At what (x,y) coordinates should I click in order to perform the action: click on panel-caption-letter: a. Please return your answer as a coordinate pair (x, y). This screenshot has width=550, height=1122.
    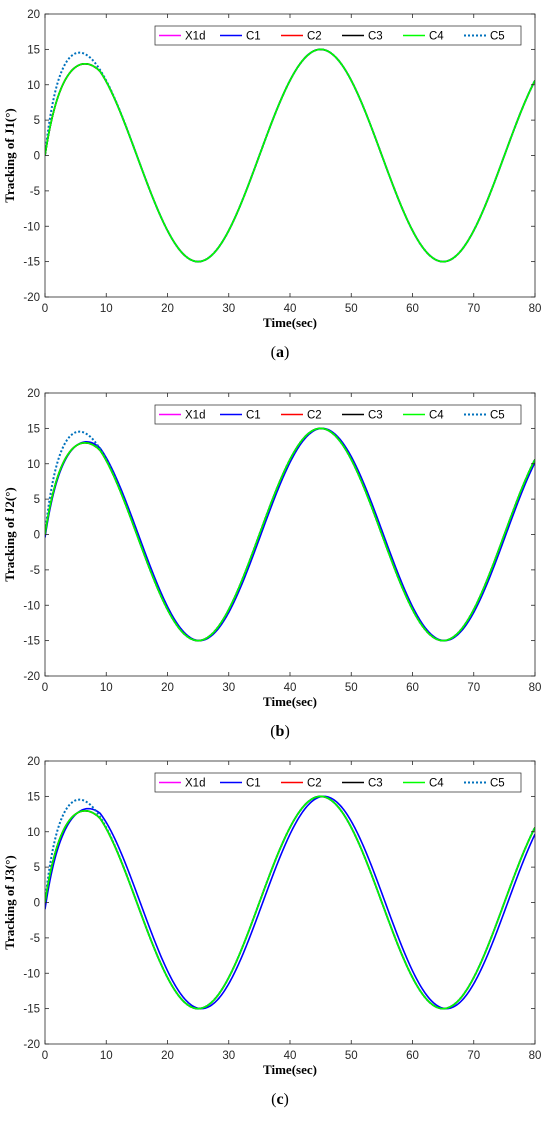
    Looking at the image, I should click on (280, 352).